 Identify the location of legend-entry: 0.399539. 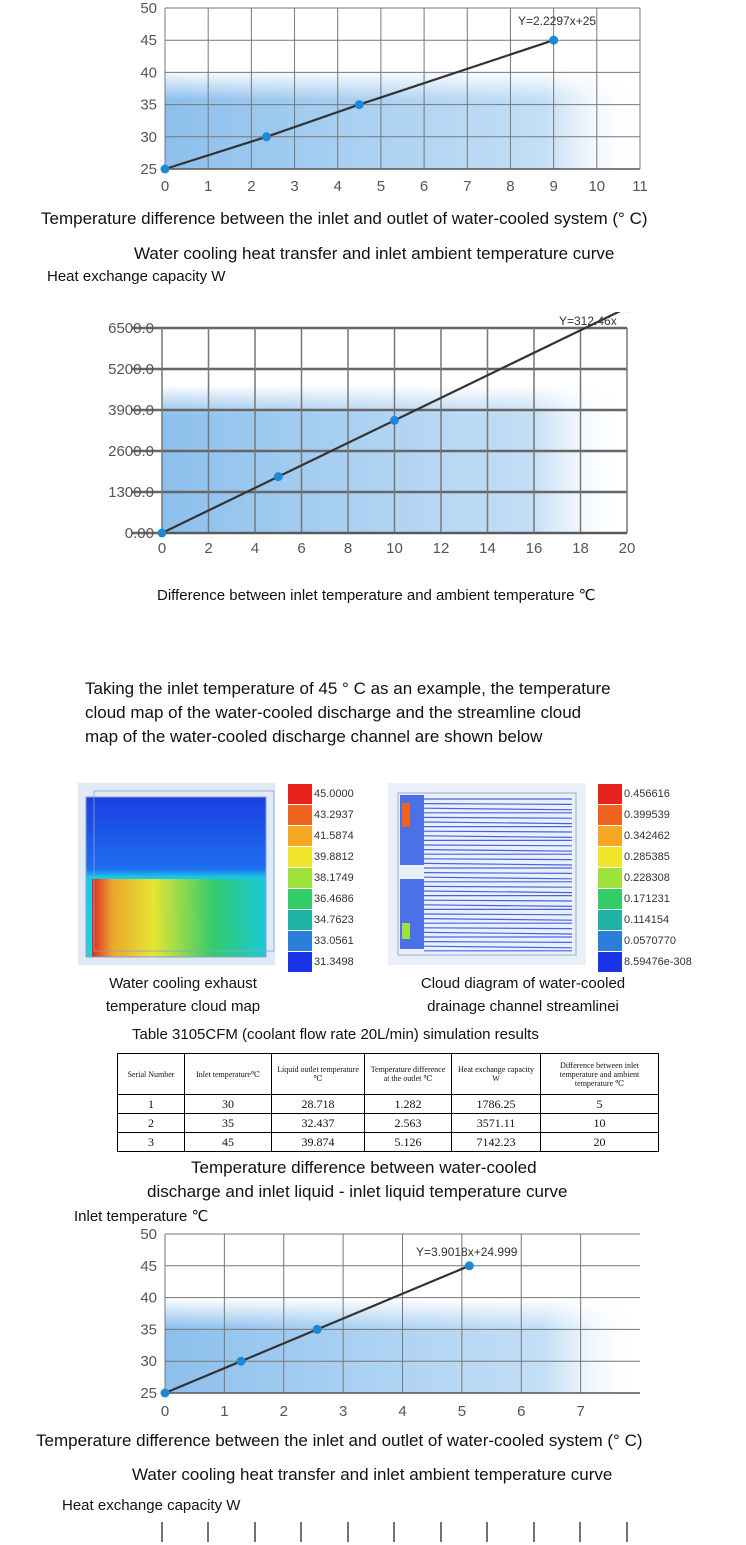
(658, 814).